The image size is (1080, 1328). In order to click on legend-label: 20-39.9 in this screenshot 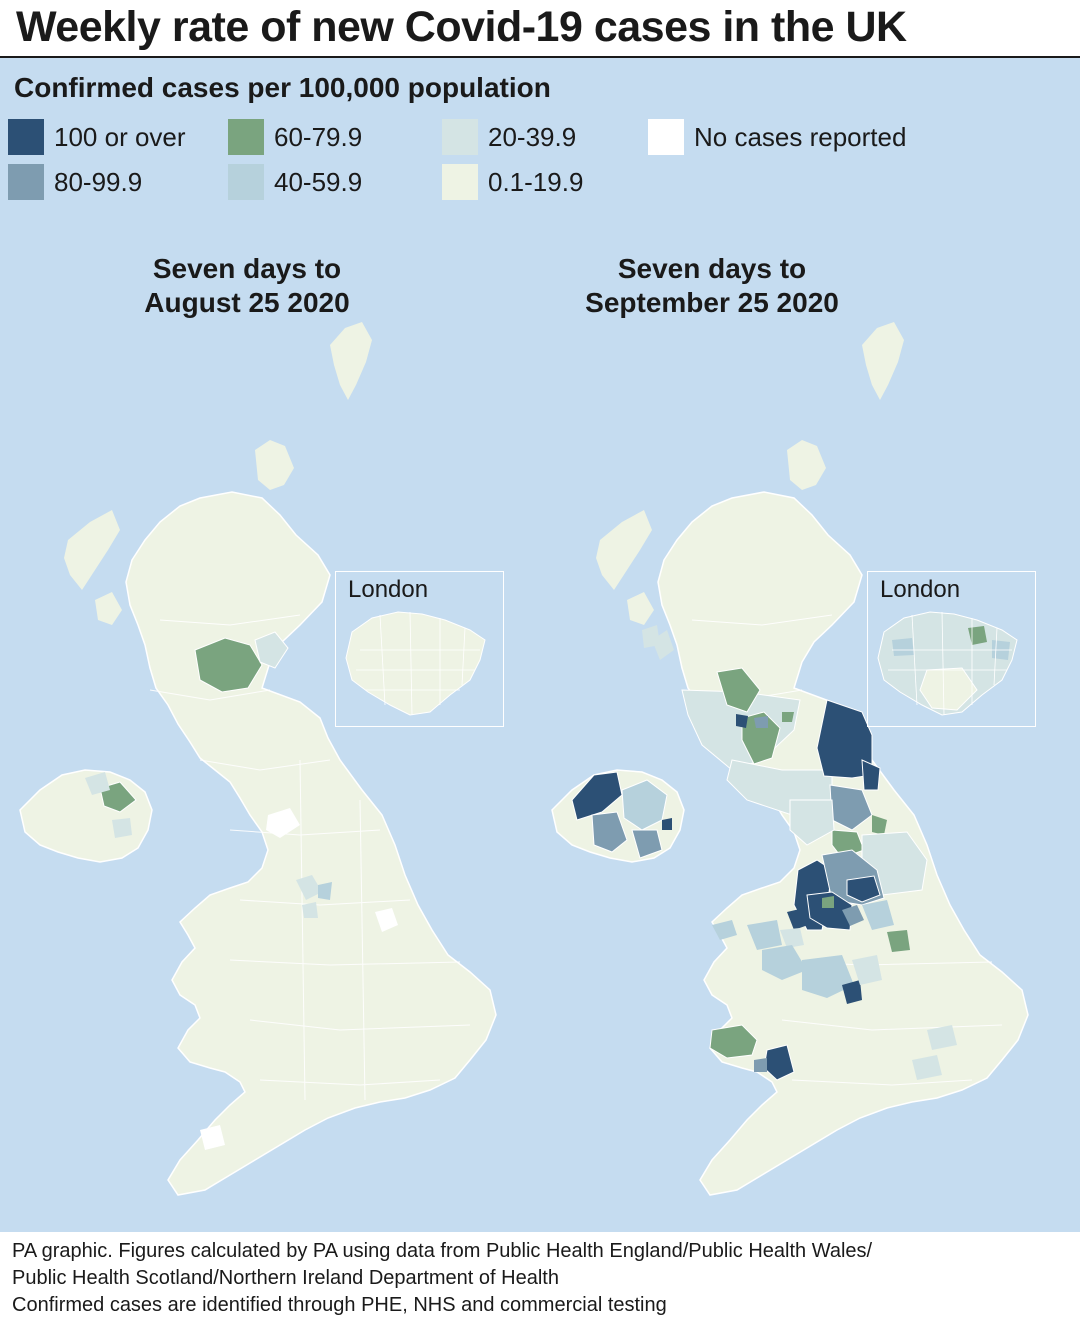, I will do `click(532, 136)`.